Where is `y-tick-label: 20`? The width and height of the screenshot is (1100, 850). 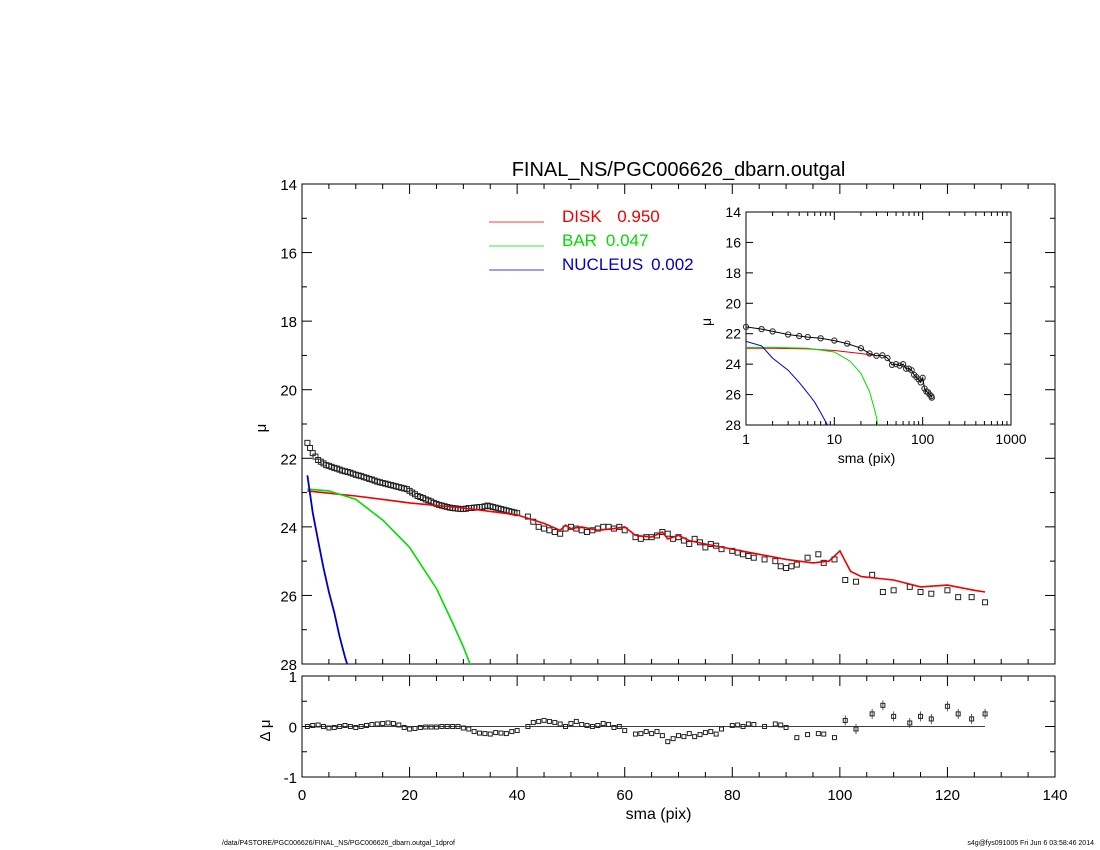 y-tick-label: 20 is located at coordinates (288, 391).